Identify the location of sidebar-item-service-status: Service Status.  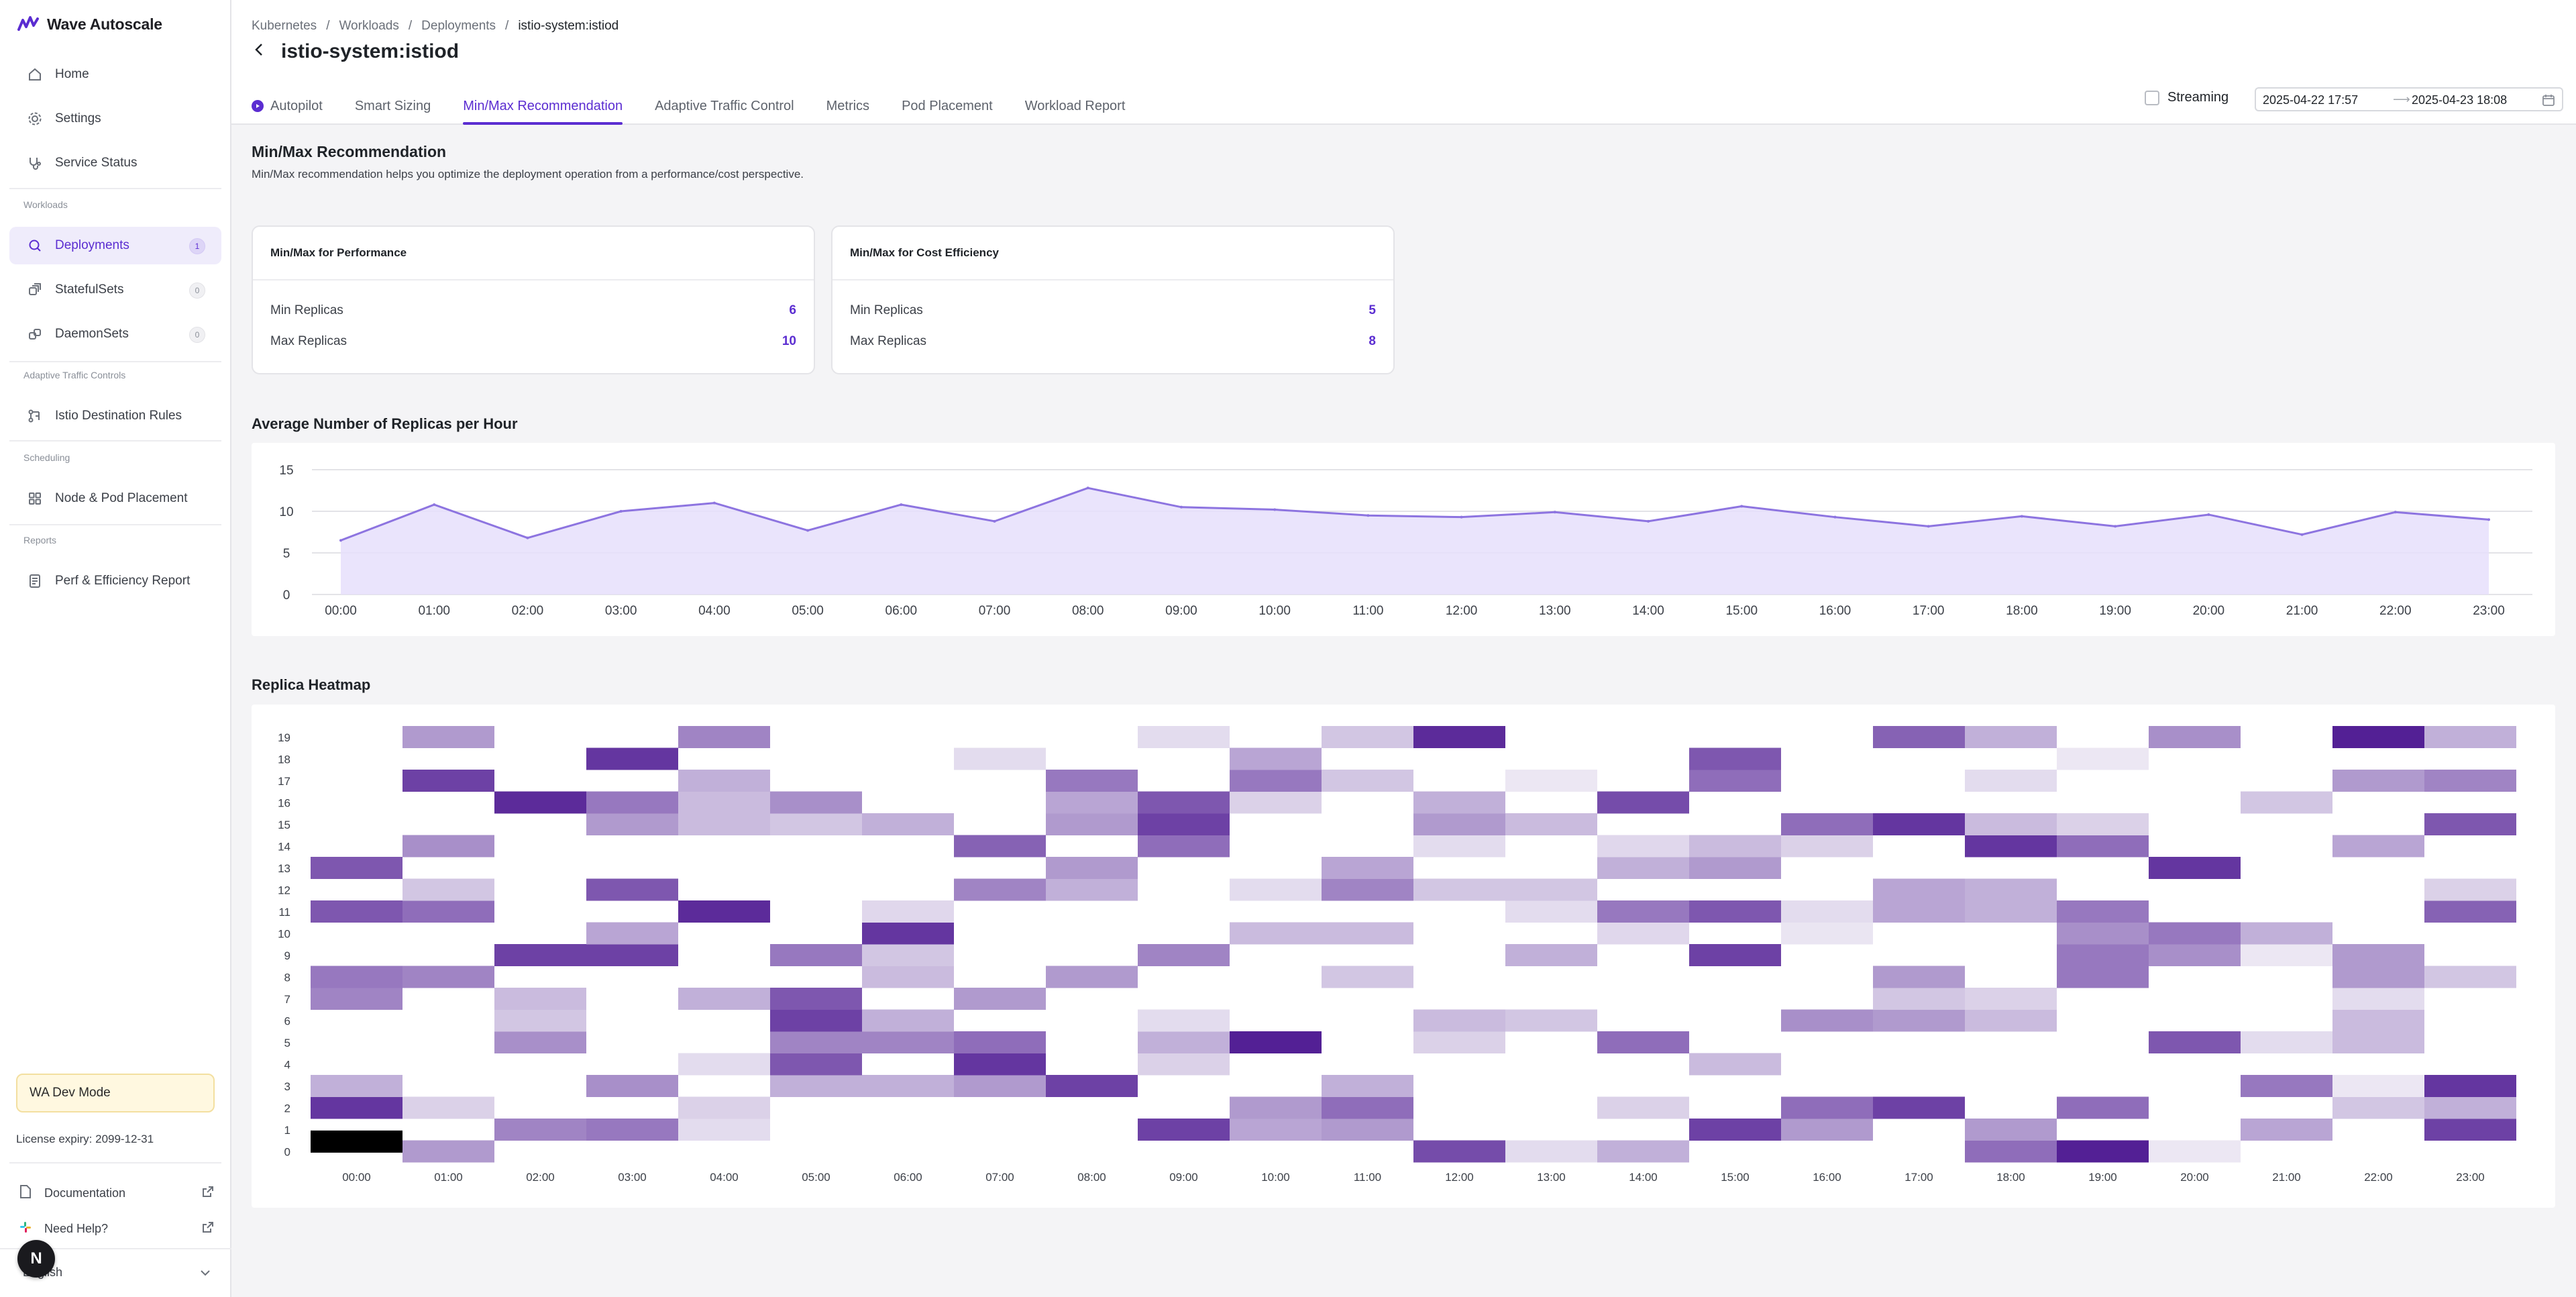
(115, 163).